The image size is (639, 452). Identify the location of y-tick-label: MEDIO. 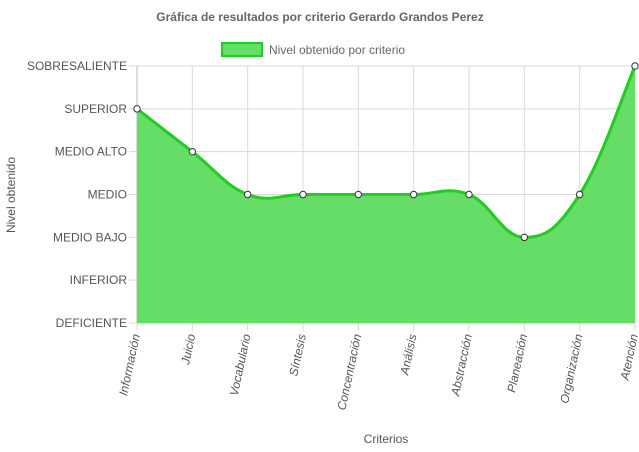
(107, 195).